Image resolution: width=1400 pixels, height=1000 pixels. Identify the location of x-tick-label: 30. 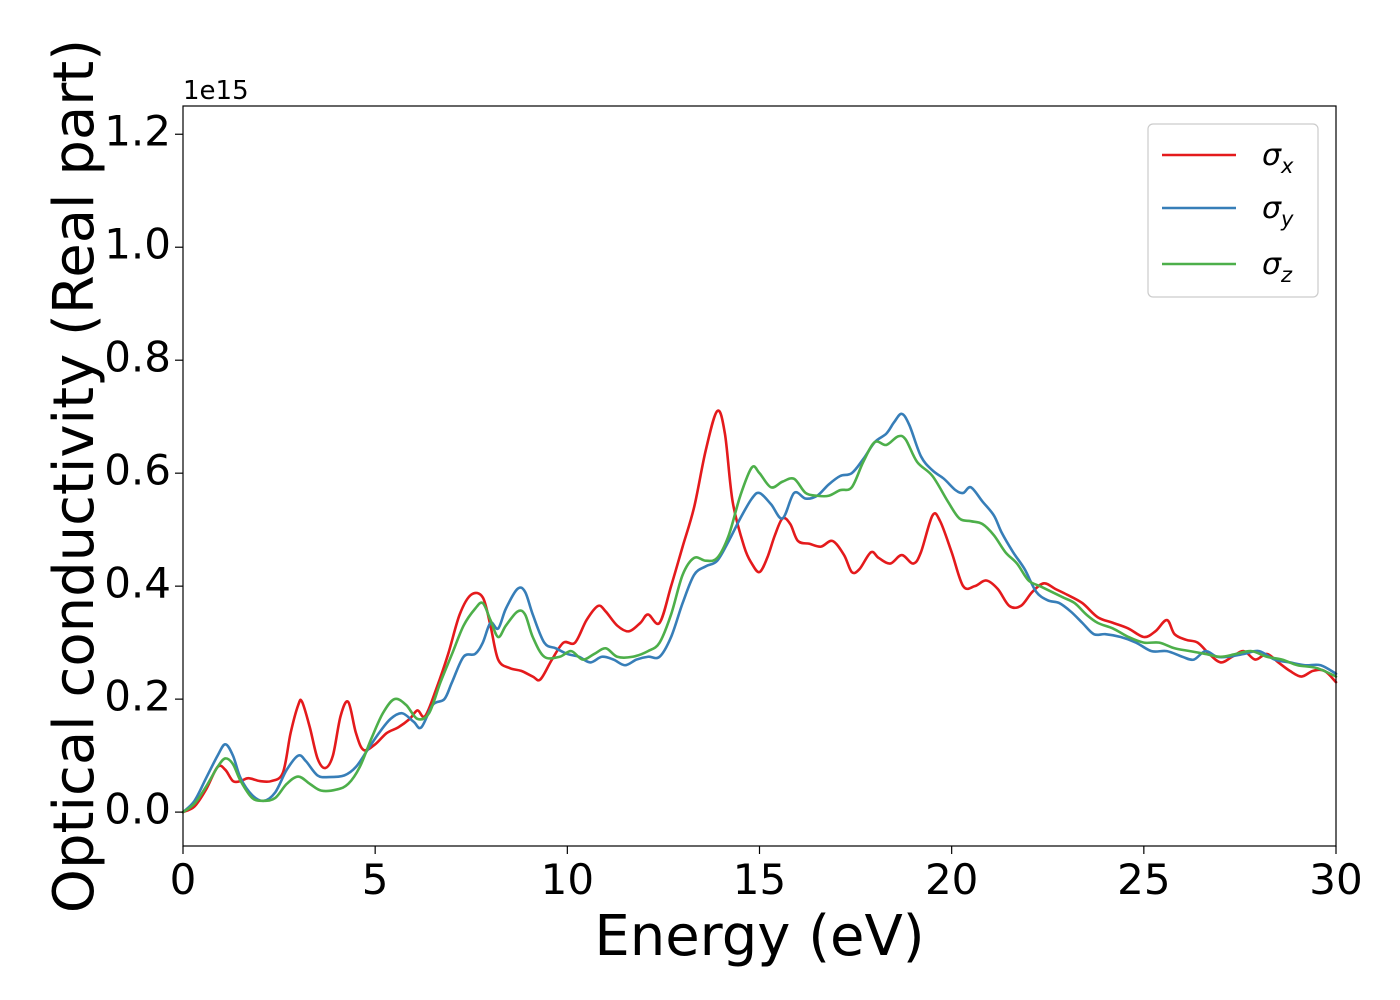
(1335, 879).